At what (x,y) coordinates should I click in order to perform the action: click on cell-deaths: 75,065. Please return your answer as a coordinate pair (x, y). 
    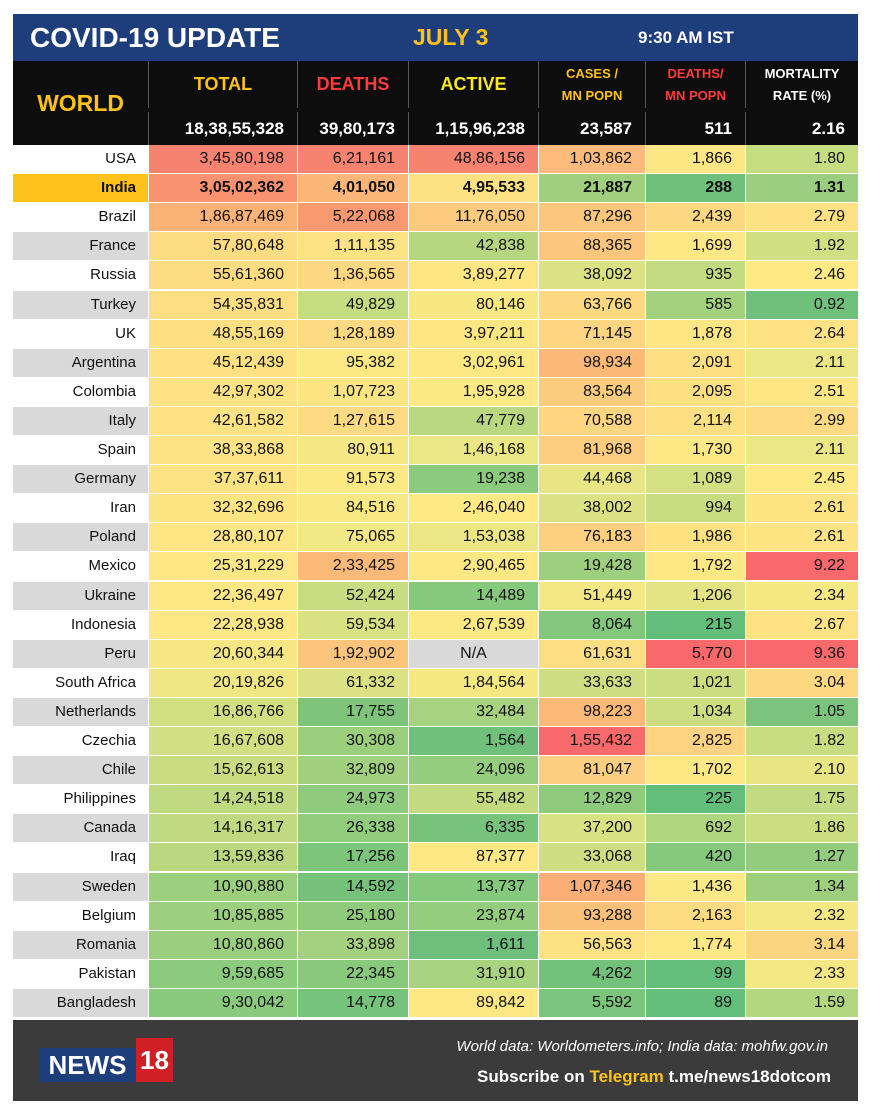
    Looking at the image, I should click on (352, 537).